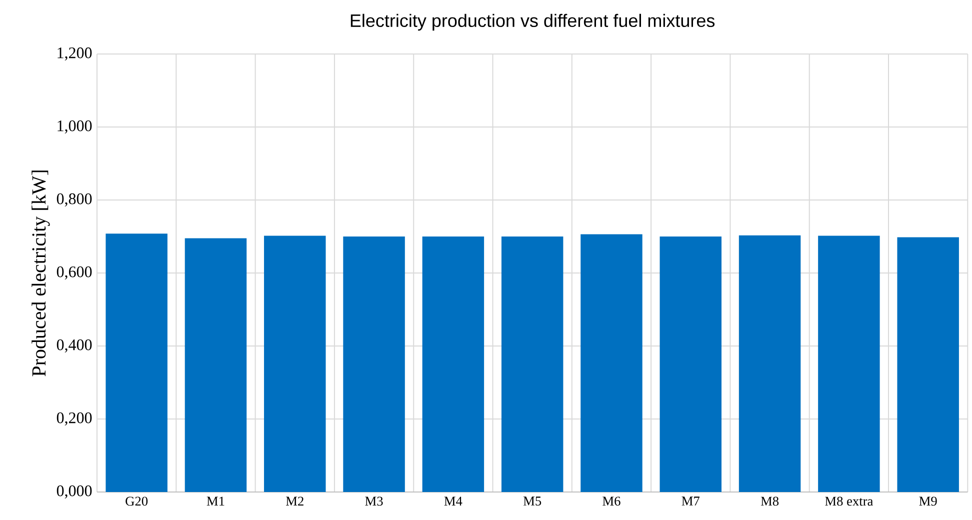  What do you see at coordinates (74, 273) in the screenshot?
I see `y-tick-label: 0,600` at bounding box center [74, 273].